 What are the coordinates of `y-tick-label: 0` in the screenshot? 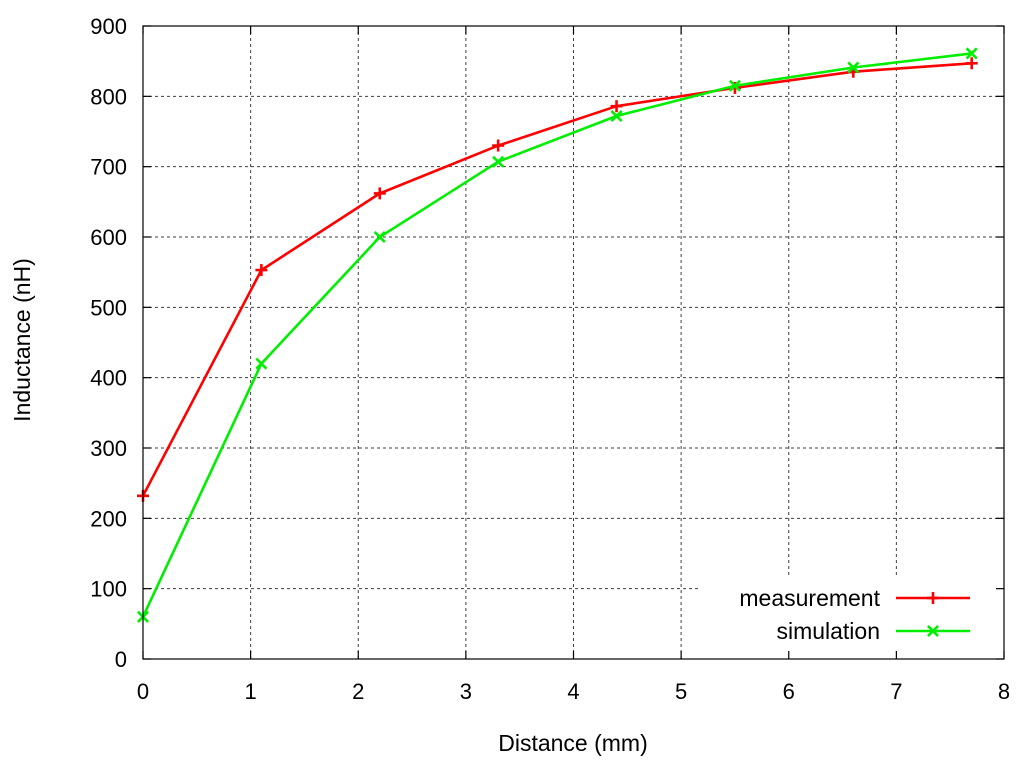 It's located at (121, 659).